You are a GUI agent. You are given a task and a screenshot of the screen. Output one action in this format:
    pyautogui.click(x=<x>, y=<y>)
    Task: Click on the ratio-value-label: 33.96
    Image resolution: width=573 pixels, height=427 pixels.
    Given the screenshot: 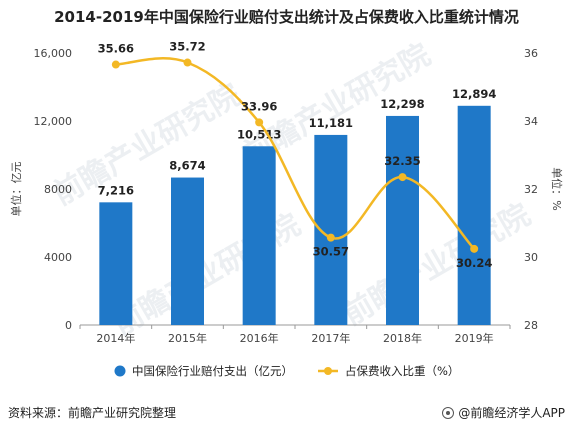 What is the action you would take?
    pyautogui.click(x=259, y=106)
    